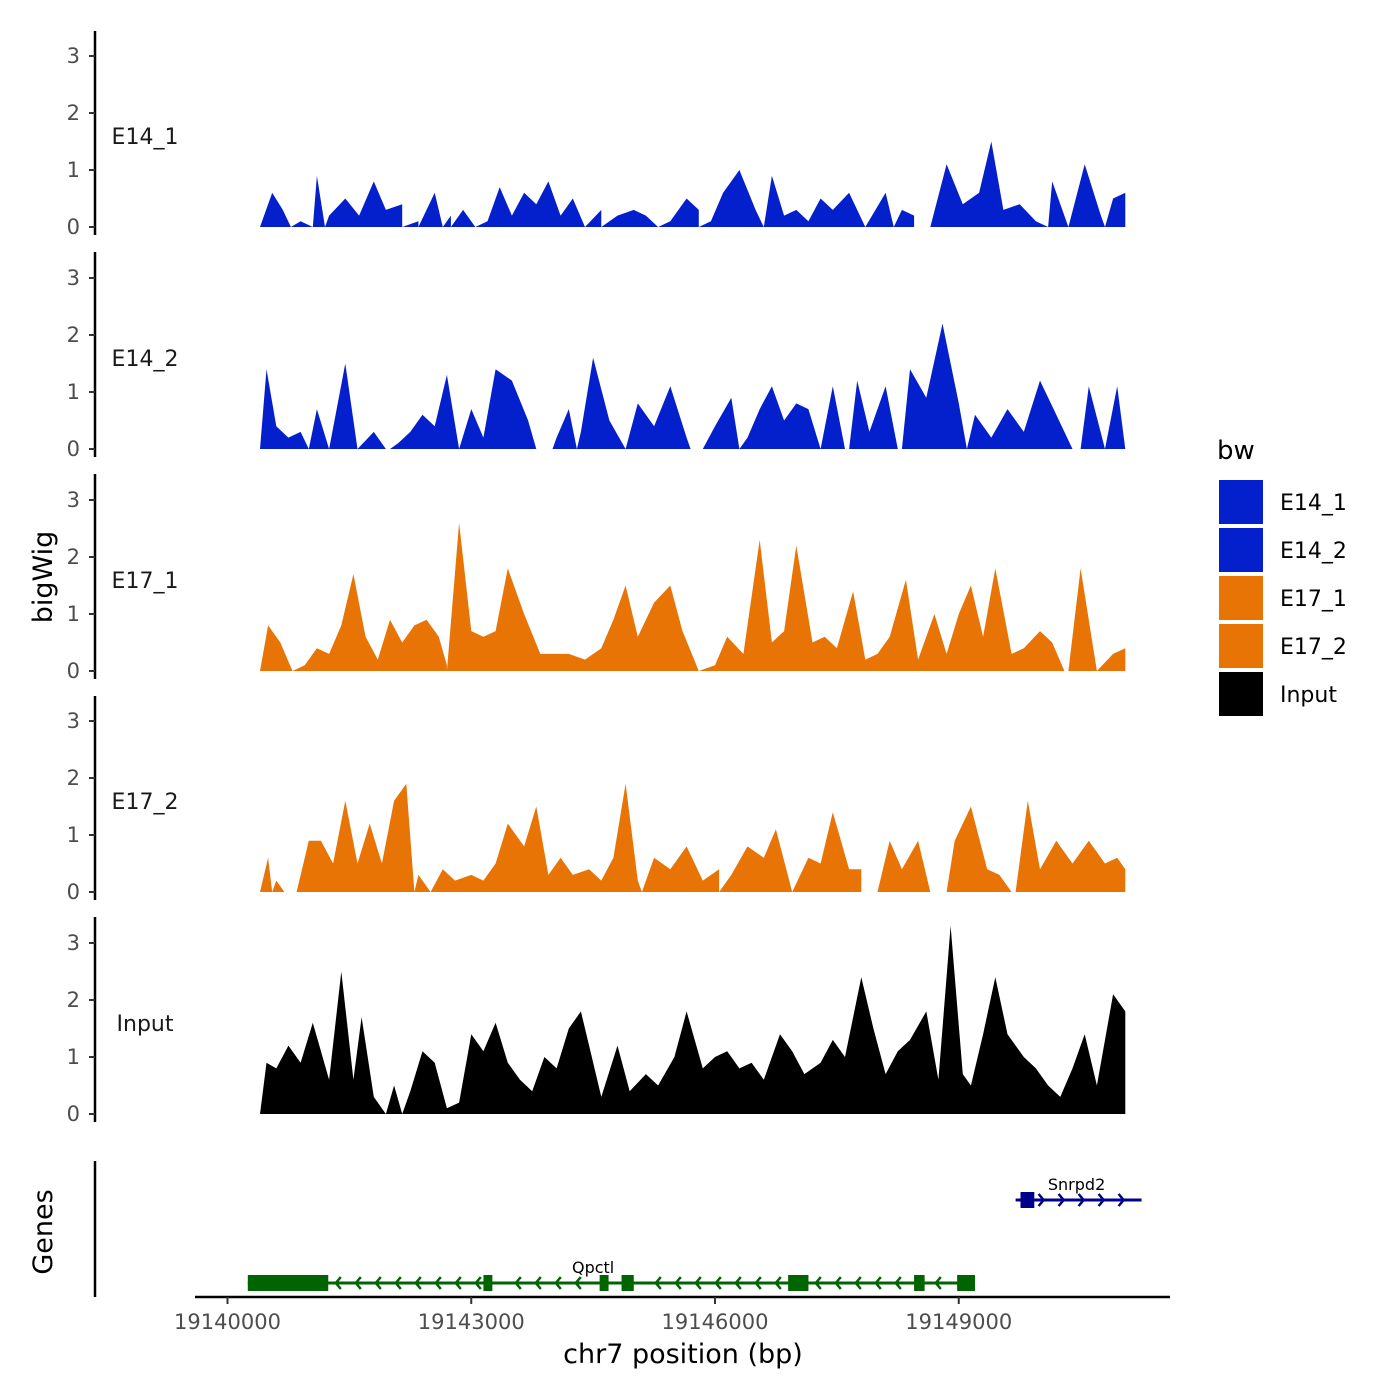 The width and height of the screenshot is (1400, 1400). What do you see at coordinates (1313, 599) in the screenshot?
I see `legend-label-e17-1: E17_1` at bounding box center [1313, 599].